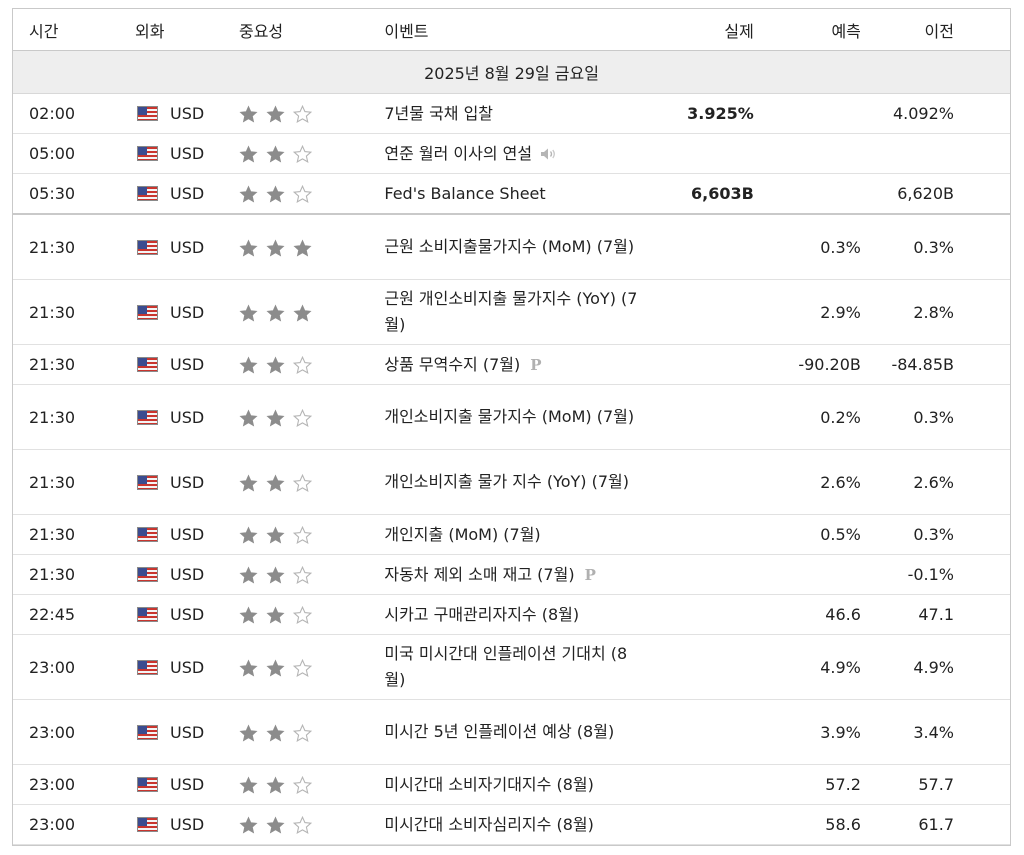 The image size is (1024, 855). What do you see at coordinates (943, 114) in the screenshot?
I see `event-previous: 4.092%` at bounding box center [943, 114].